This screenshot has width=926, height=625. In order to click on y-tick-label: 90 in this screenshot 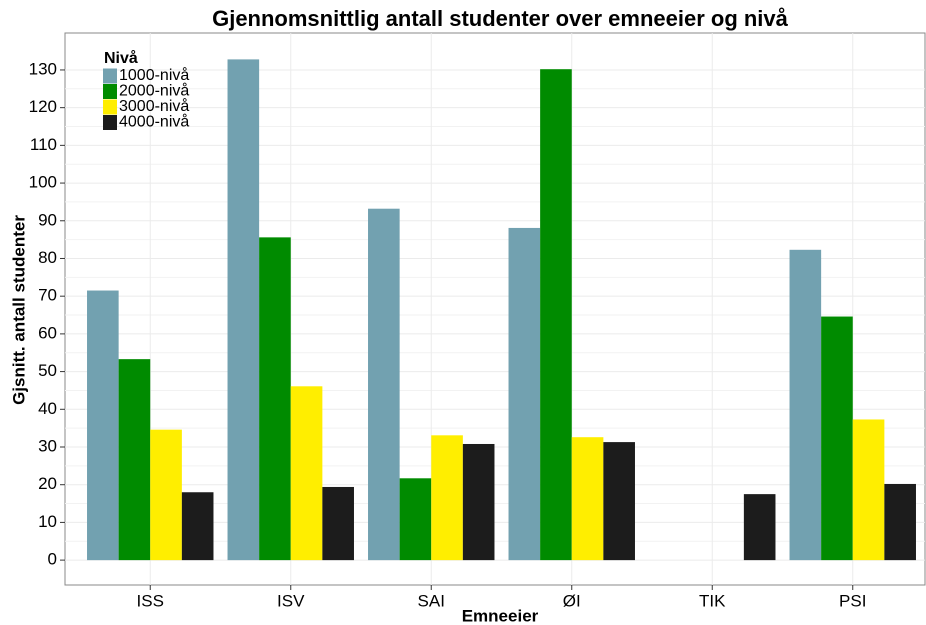, I will do `click(47, 219)`.